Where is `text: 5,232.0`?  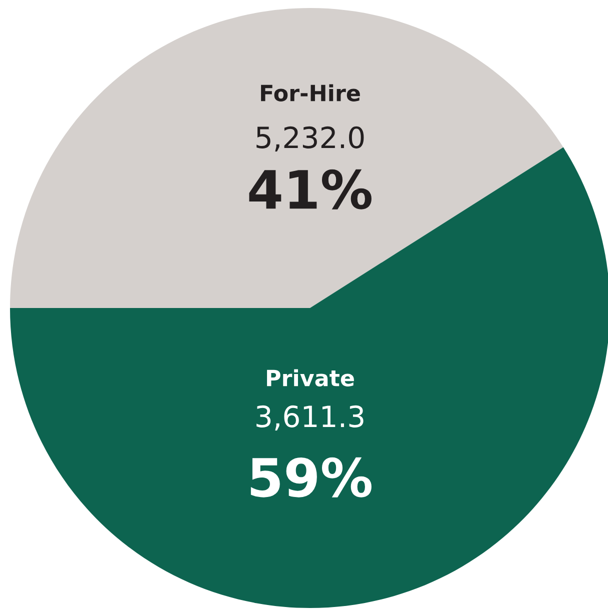 text: 5,232.0 is located at coordinates (310, 139).